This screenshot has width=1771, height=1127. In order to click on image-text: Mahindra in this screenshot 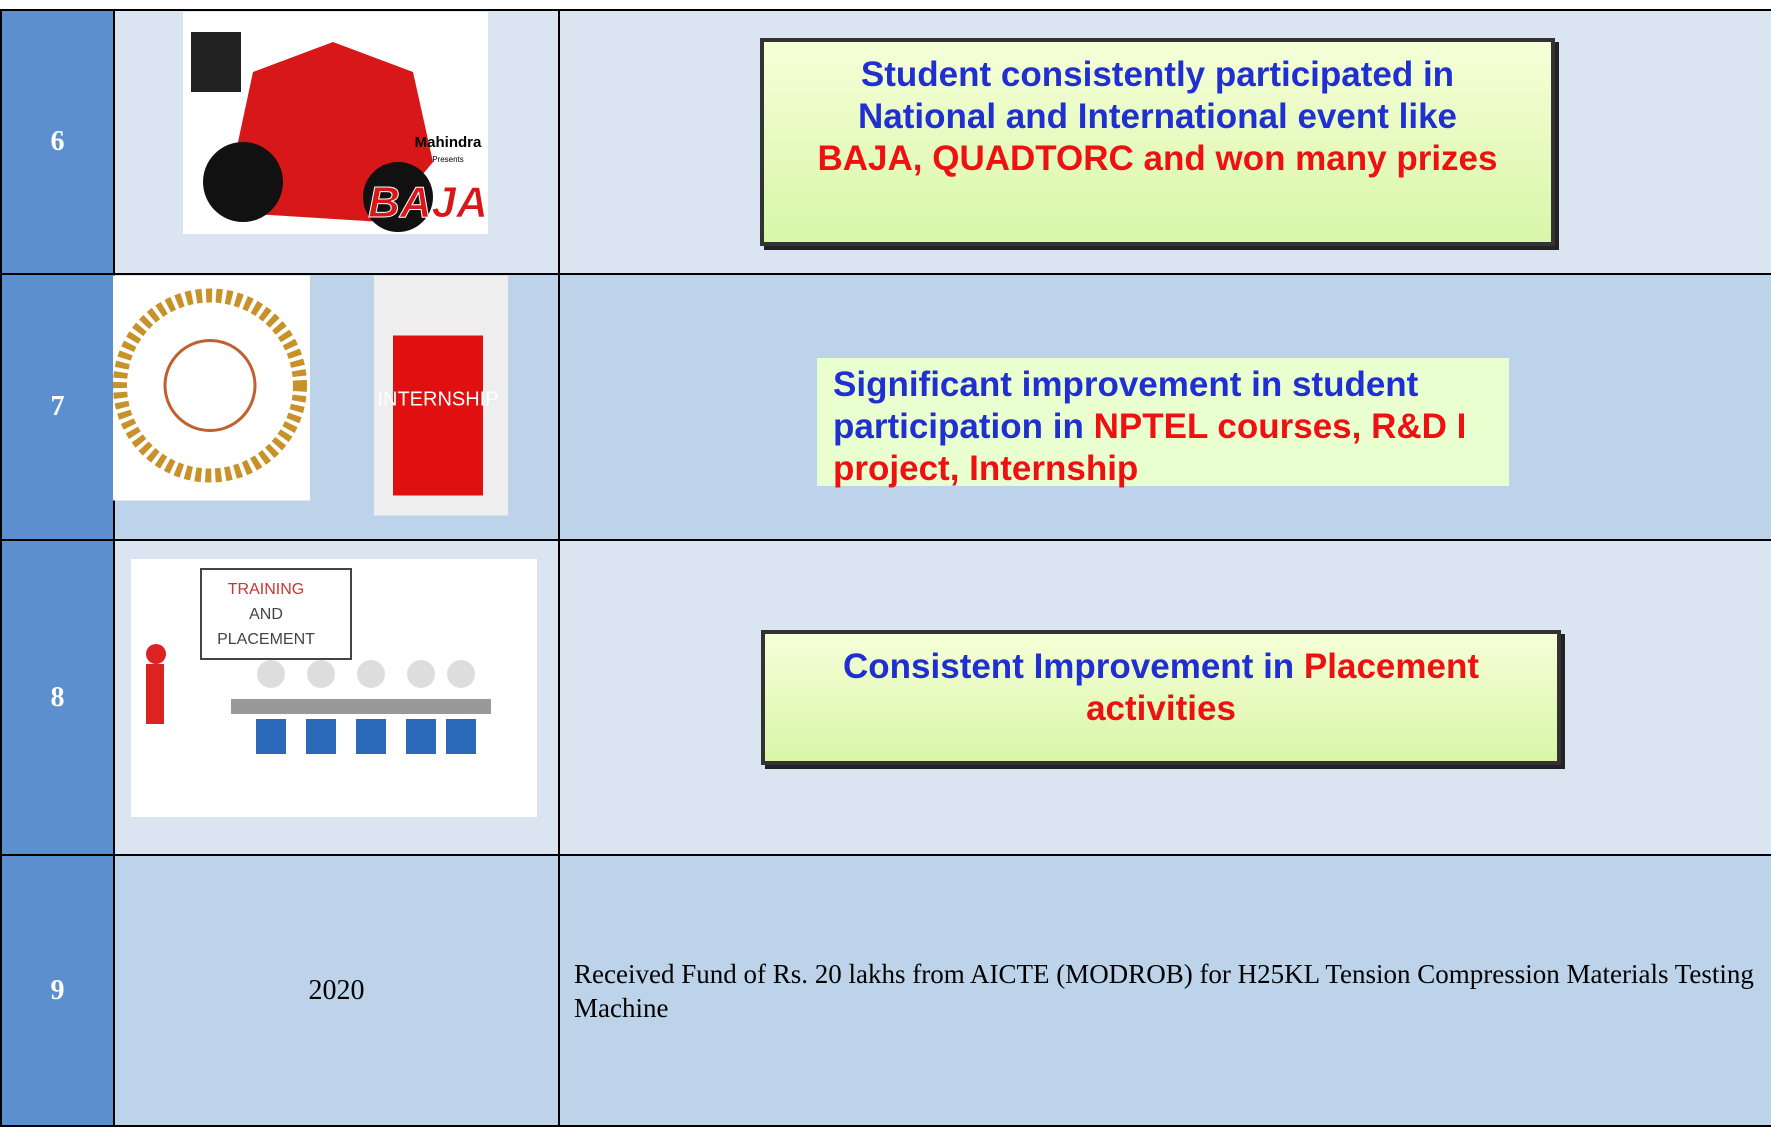, I will do `click(448, 142)`.